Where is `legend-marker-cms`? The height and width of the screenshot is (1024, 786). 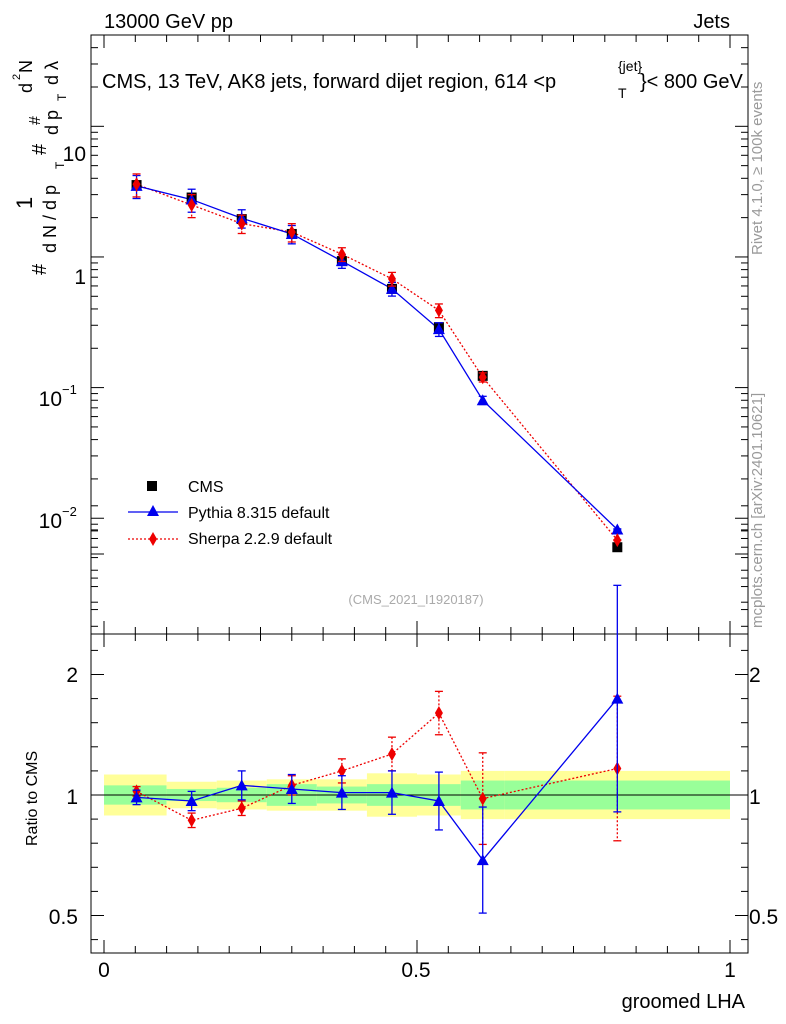
legend-marker-cms is located at coordinates (152, 486).